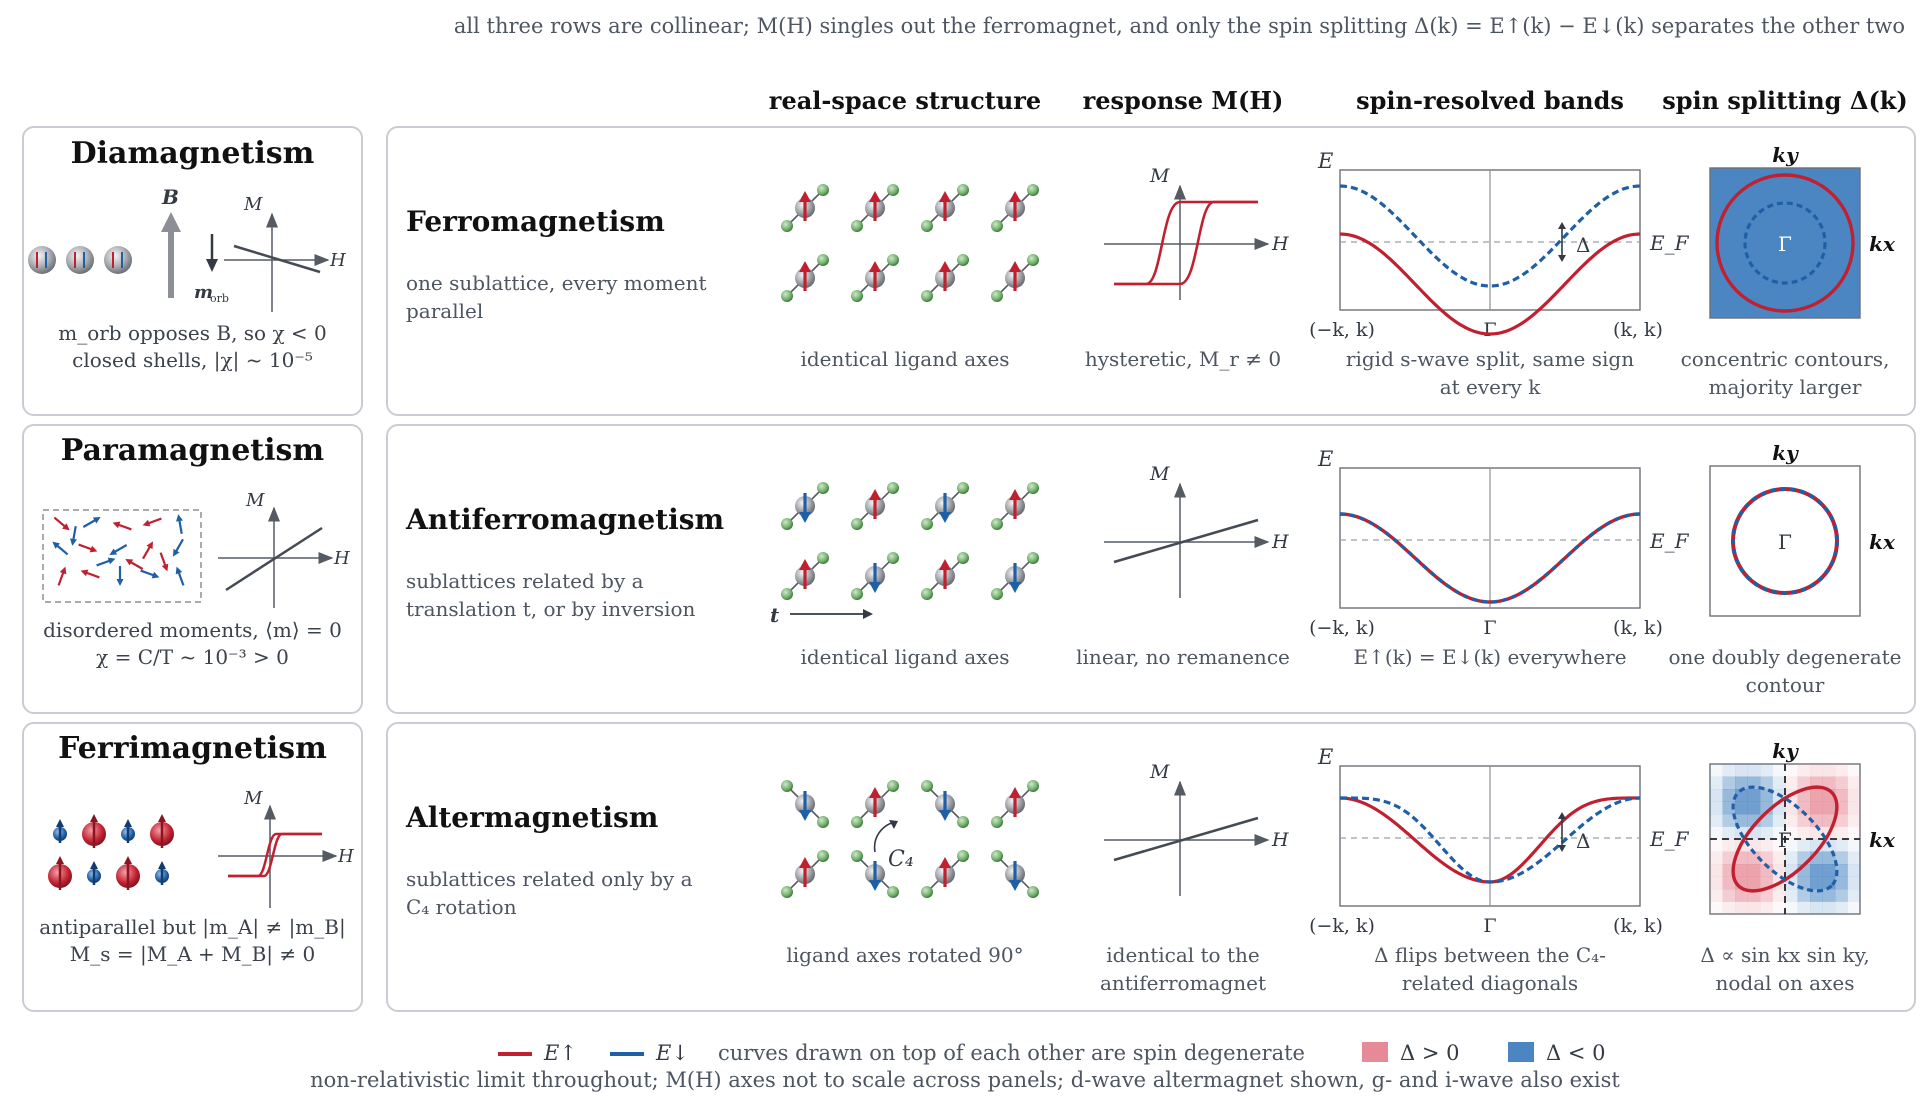  I want to click on ferri-caption-1: antiparallel but |m_A| ≠ |m_B|, so click(192, 927).